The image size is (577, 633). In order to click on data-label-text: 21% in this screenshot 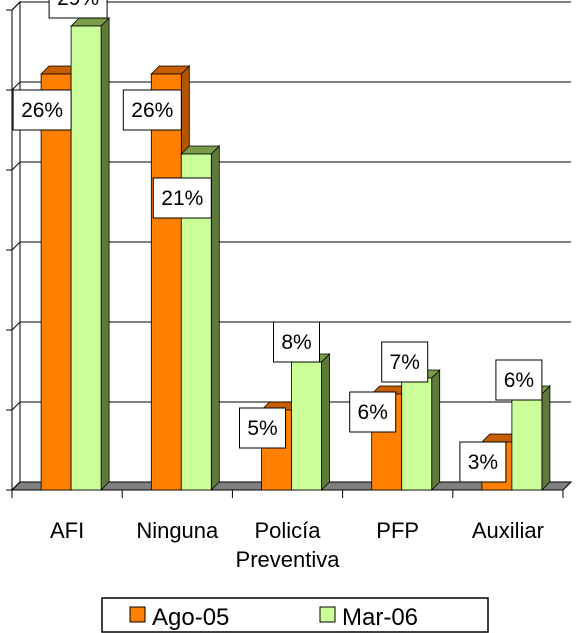, I will do `click(182, 198)`.